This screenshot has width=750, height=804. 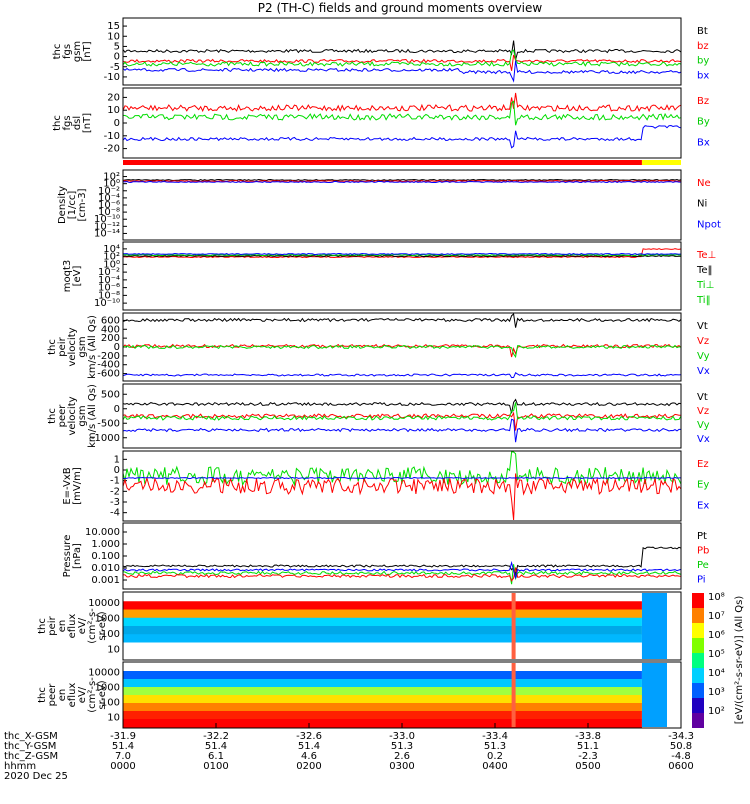 What do you see at coordinates (680, 766) in the screenshot?
I see `footer-value: 0600` at bounding box center [680, 766].